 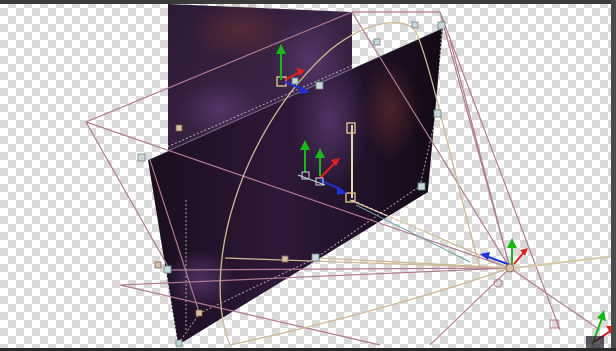 I want to click on camera-handles, so click(x=221, y=220).